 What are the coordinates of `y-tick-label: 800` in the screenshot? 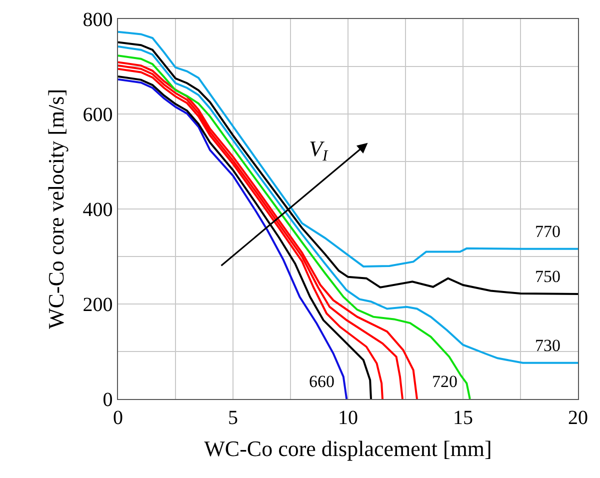 It's located at (97, 20).